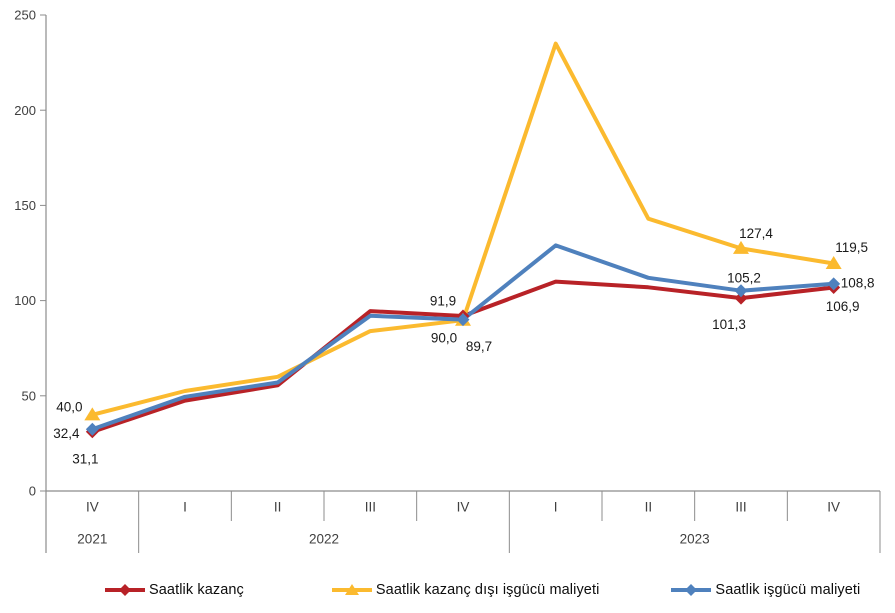 Image resolution: width=895 pixels, height=613 pixels. Describe the element at coordinates (729, 324) in the screenshot. I see `data-label: 101,3` at that location.